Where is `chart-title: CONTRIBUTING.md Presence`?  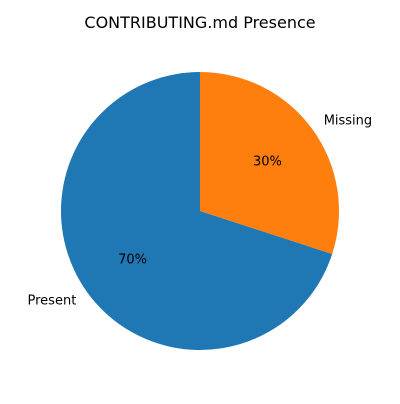 chart-title: CONTRIBUTING.md Presence is located at coordinates (199, 22).